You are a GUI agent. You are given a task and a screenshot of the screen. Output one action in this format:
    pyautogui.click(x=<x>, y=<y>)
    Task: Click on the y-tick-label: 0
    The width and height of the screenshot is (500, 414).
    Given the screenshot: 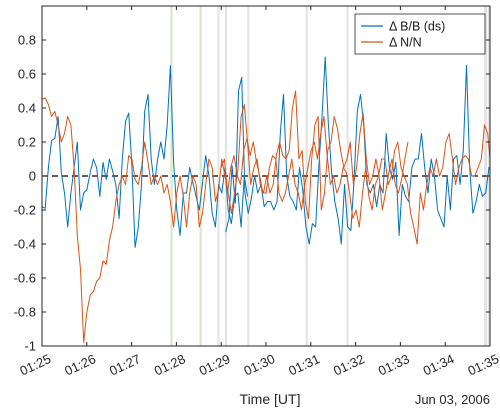 What is the action you would take?
    pyautogui.click(x=32, y=176)
    